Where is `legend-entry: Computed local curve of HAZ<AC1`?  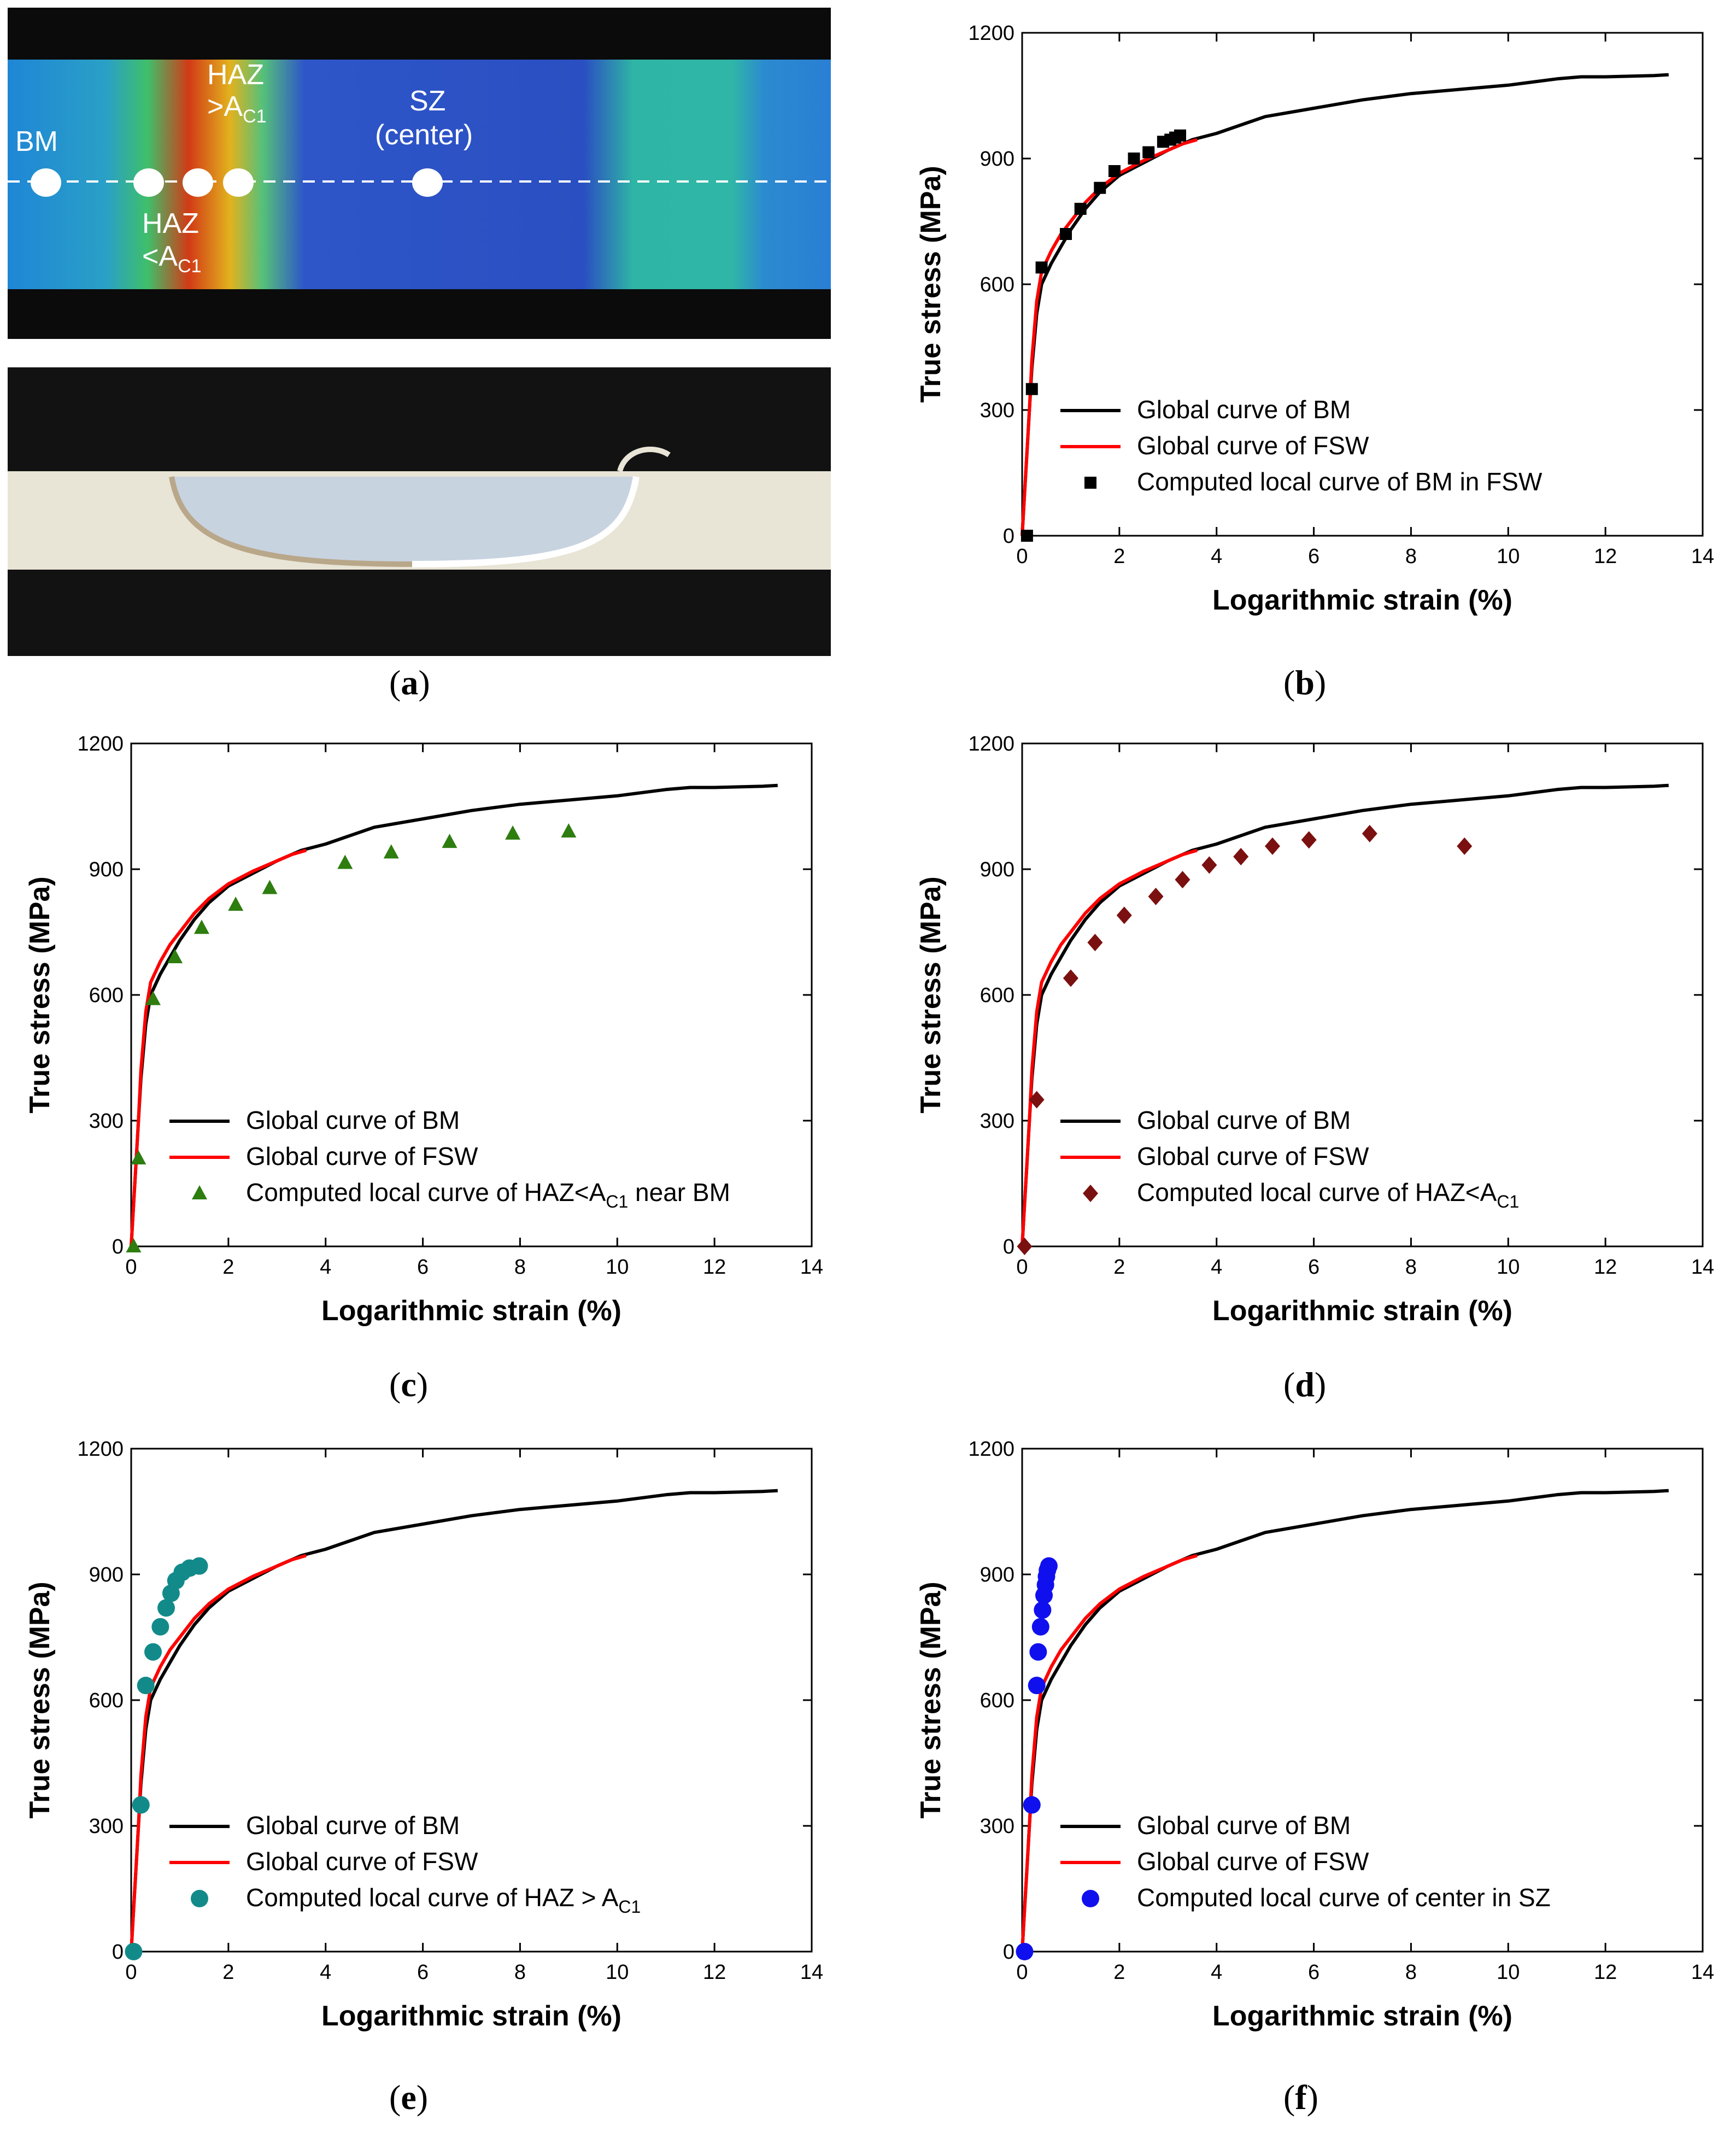 legend-entry: Computed local curve of HAZ<AC1 is located at coordinates (1328, 1194).